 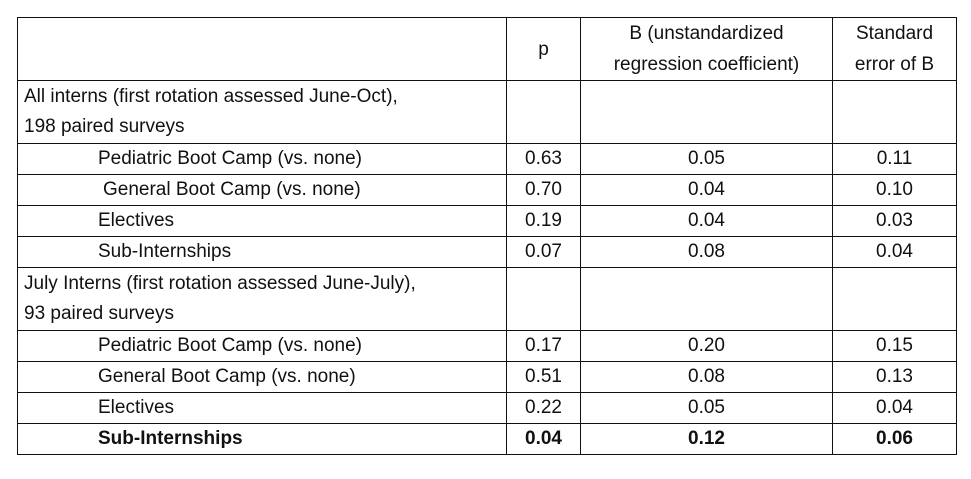 What do you see at coordinates (894, 159) in the screenshot?
I see `se-value: 0.11` at bounding box center [894, 159].